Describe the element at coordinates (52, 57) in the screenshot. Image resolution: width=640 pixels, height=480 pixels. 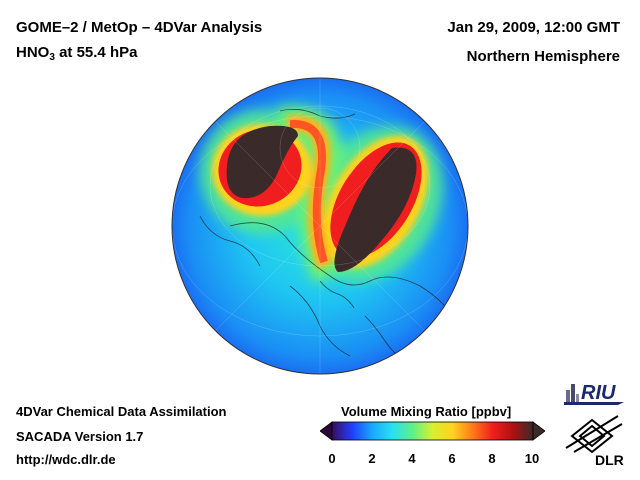
I see `species-subscript: 3` at that location.